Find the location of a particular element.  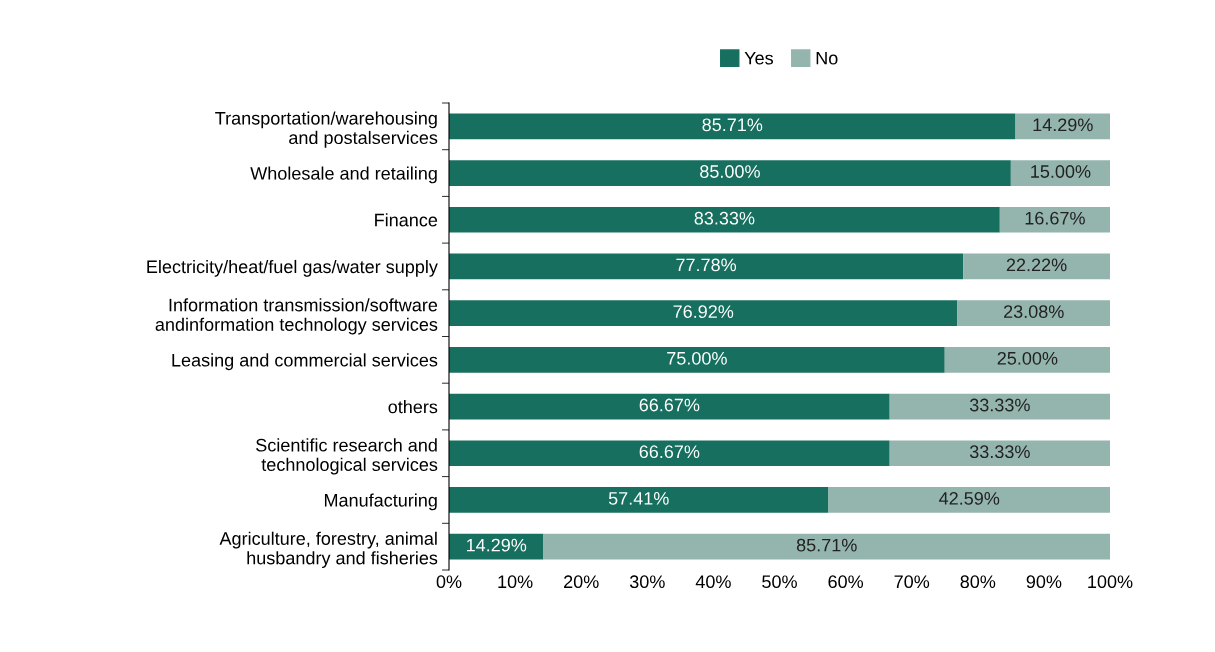

x-tick-label: 30% is located at coordinates (647, 582).